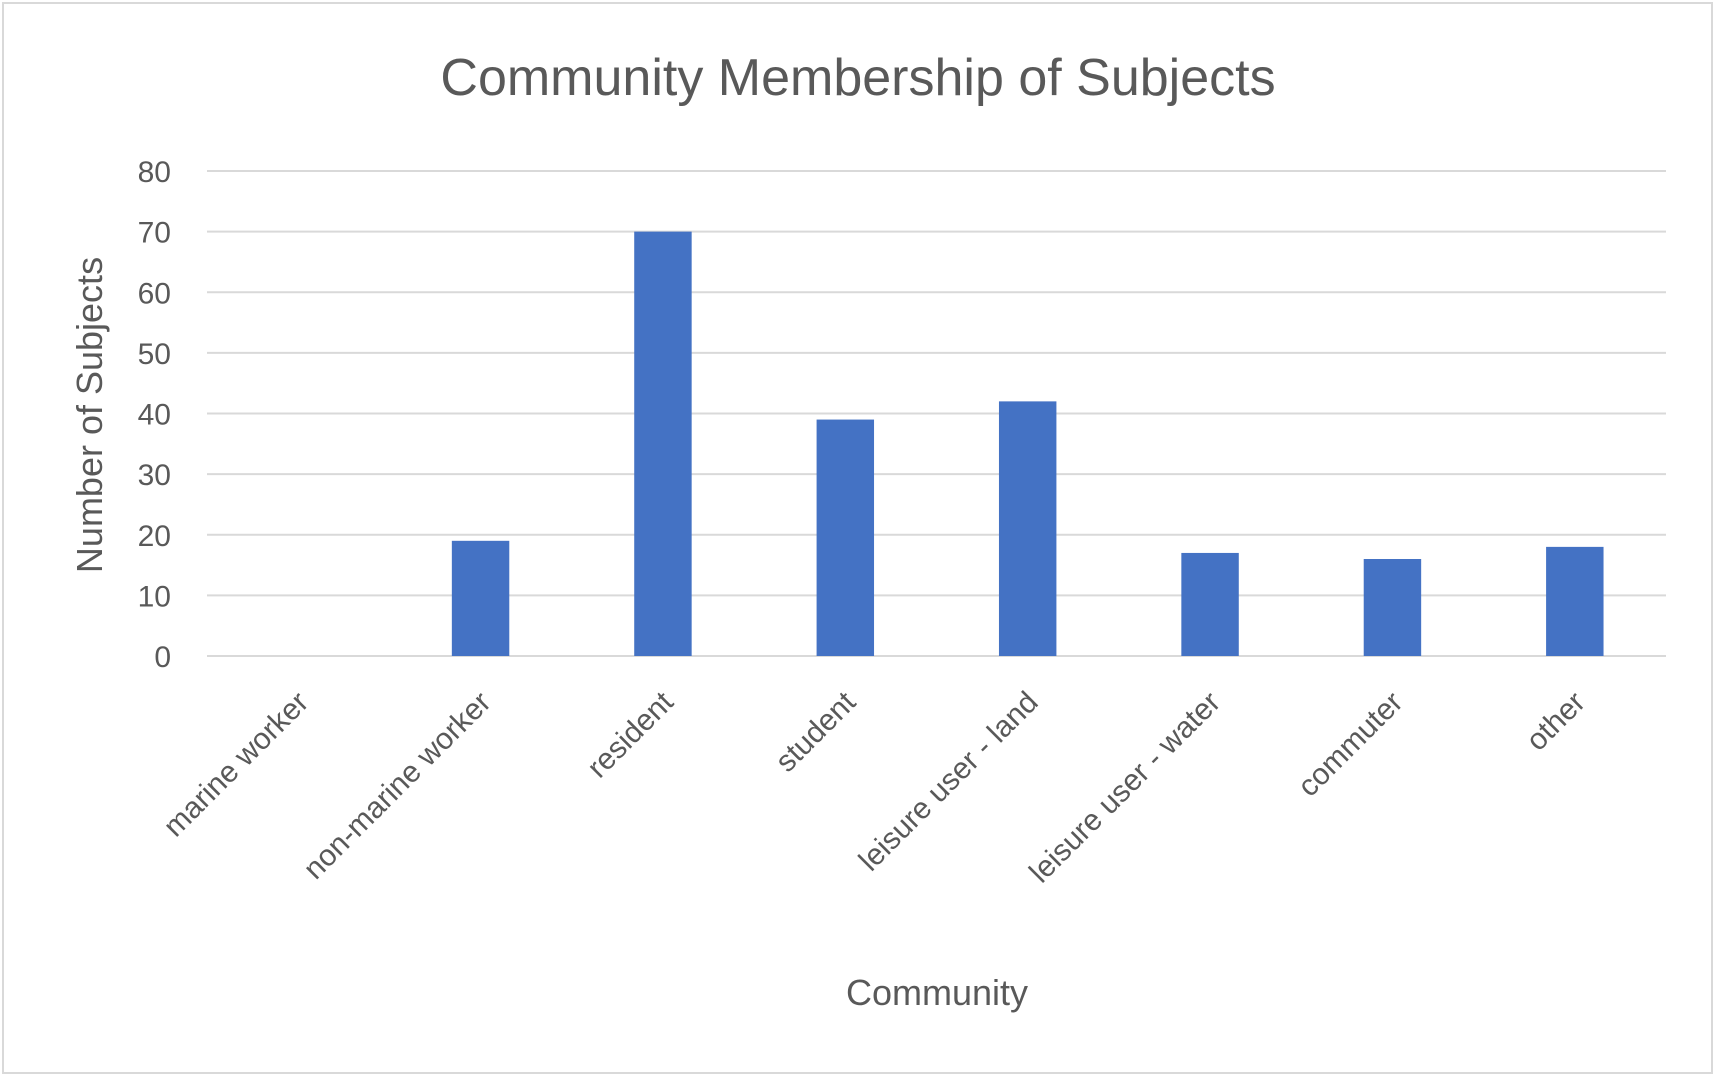 The image size is (1717, 1078). Describe the element at coordinates (630, 734) in the screenshot. I see `x-tick-label: resident` at that location.